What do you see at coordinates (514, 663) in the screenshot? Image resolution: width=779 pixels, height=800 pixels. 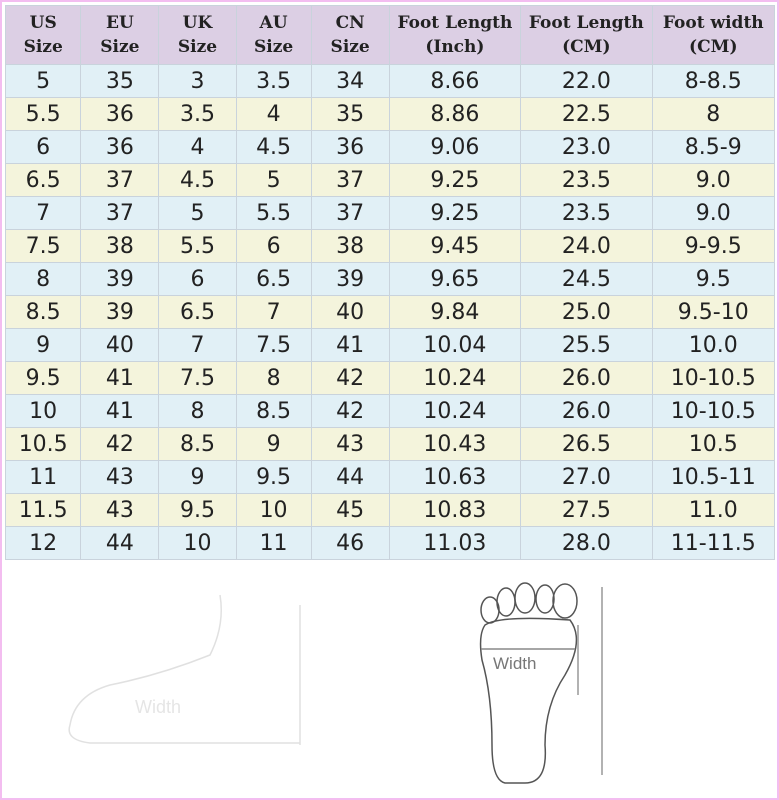 I see `sole-width-label: Width` at bounding box center [514, 663].